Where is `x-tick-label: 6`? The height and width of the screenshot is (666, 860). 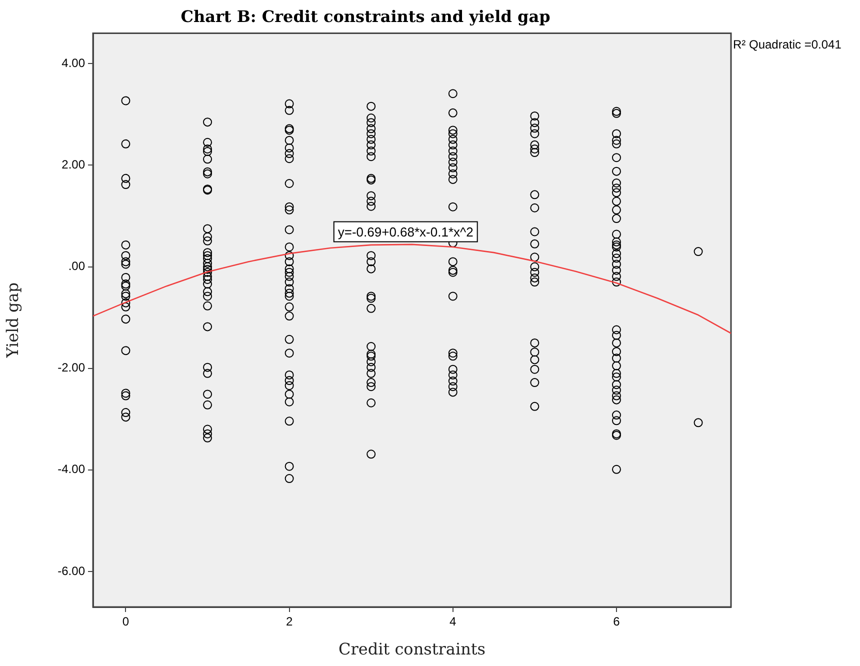
x-tick-label: 6 is located at coordinates (616, 621).